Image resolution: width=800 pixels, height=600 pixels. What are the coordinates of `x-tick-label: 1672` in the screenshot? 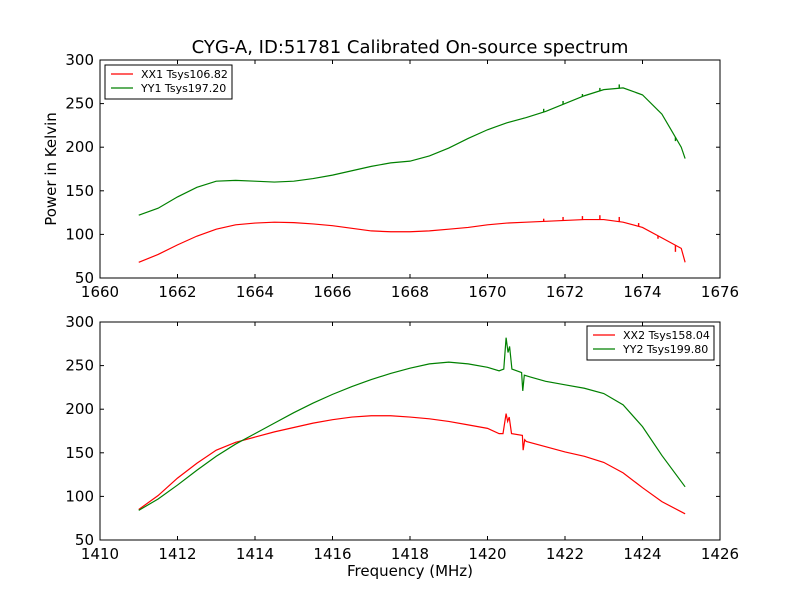 It's located at (565, 292).